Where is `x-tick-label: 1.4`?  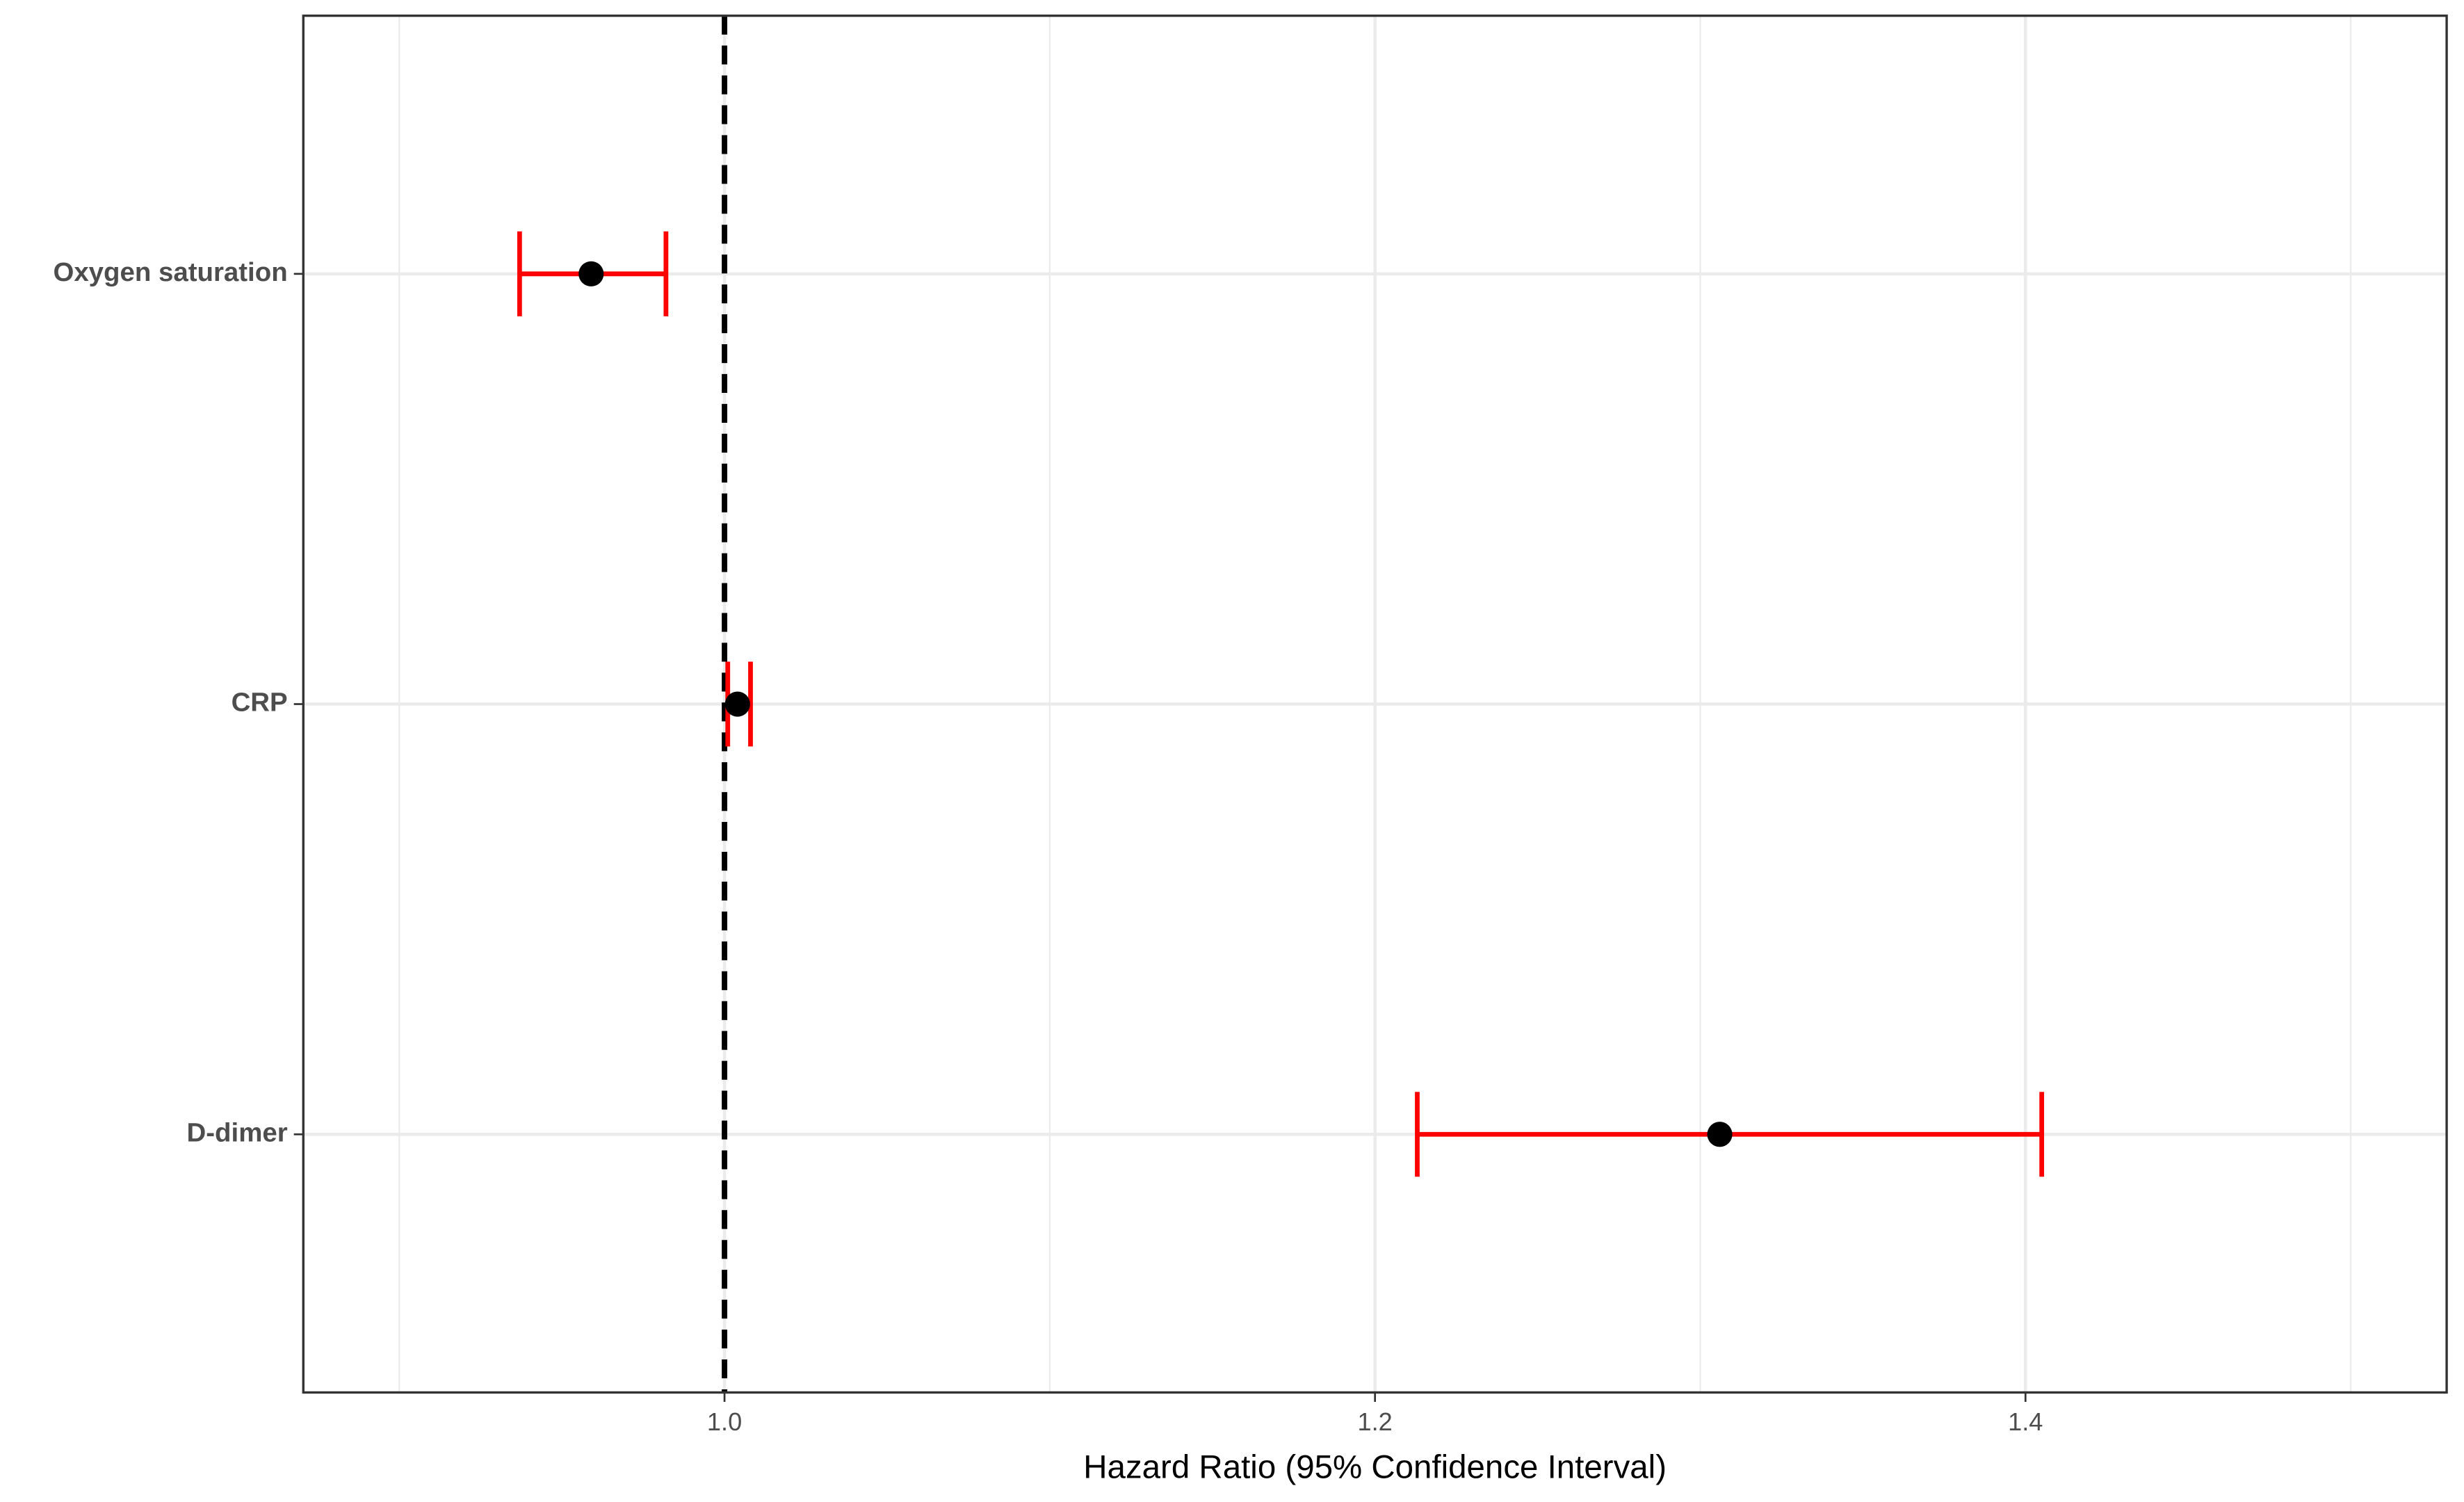
x-tick-label: 1.4 is located at coordinates (2025, 1421).